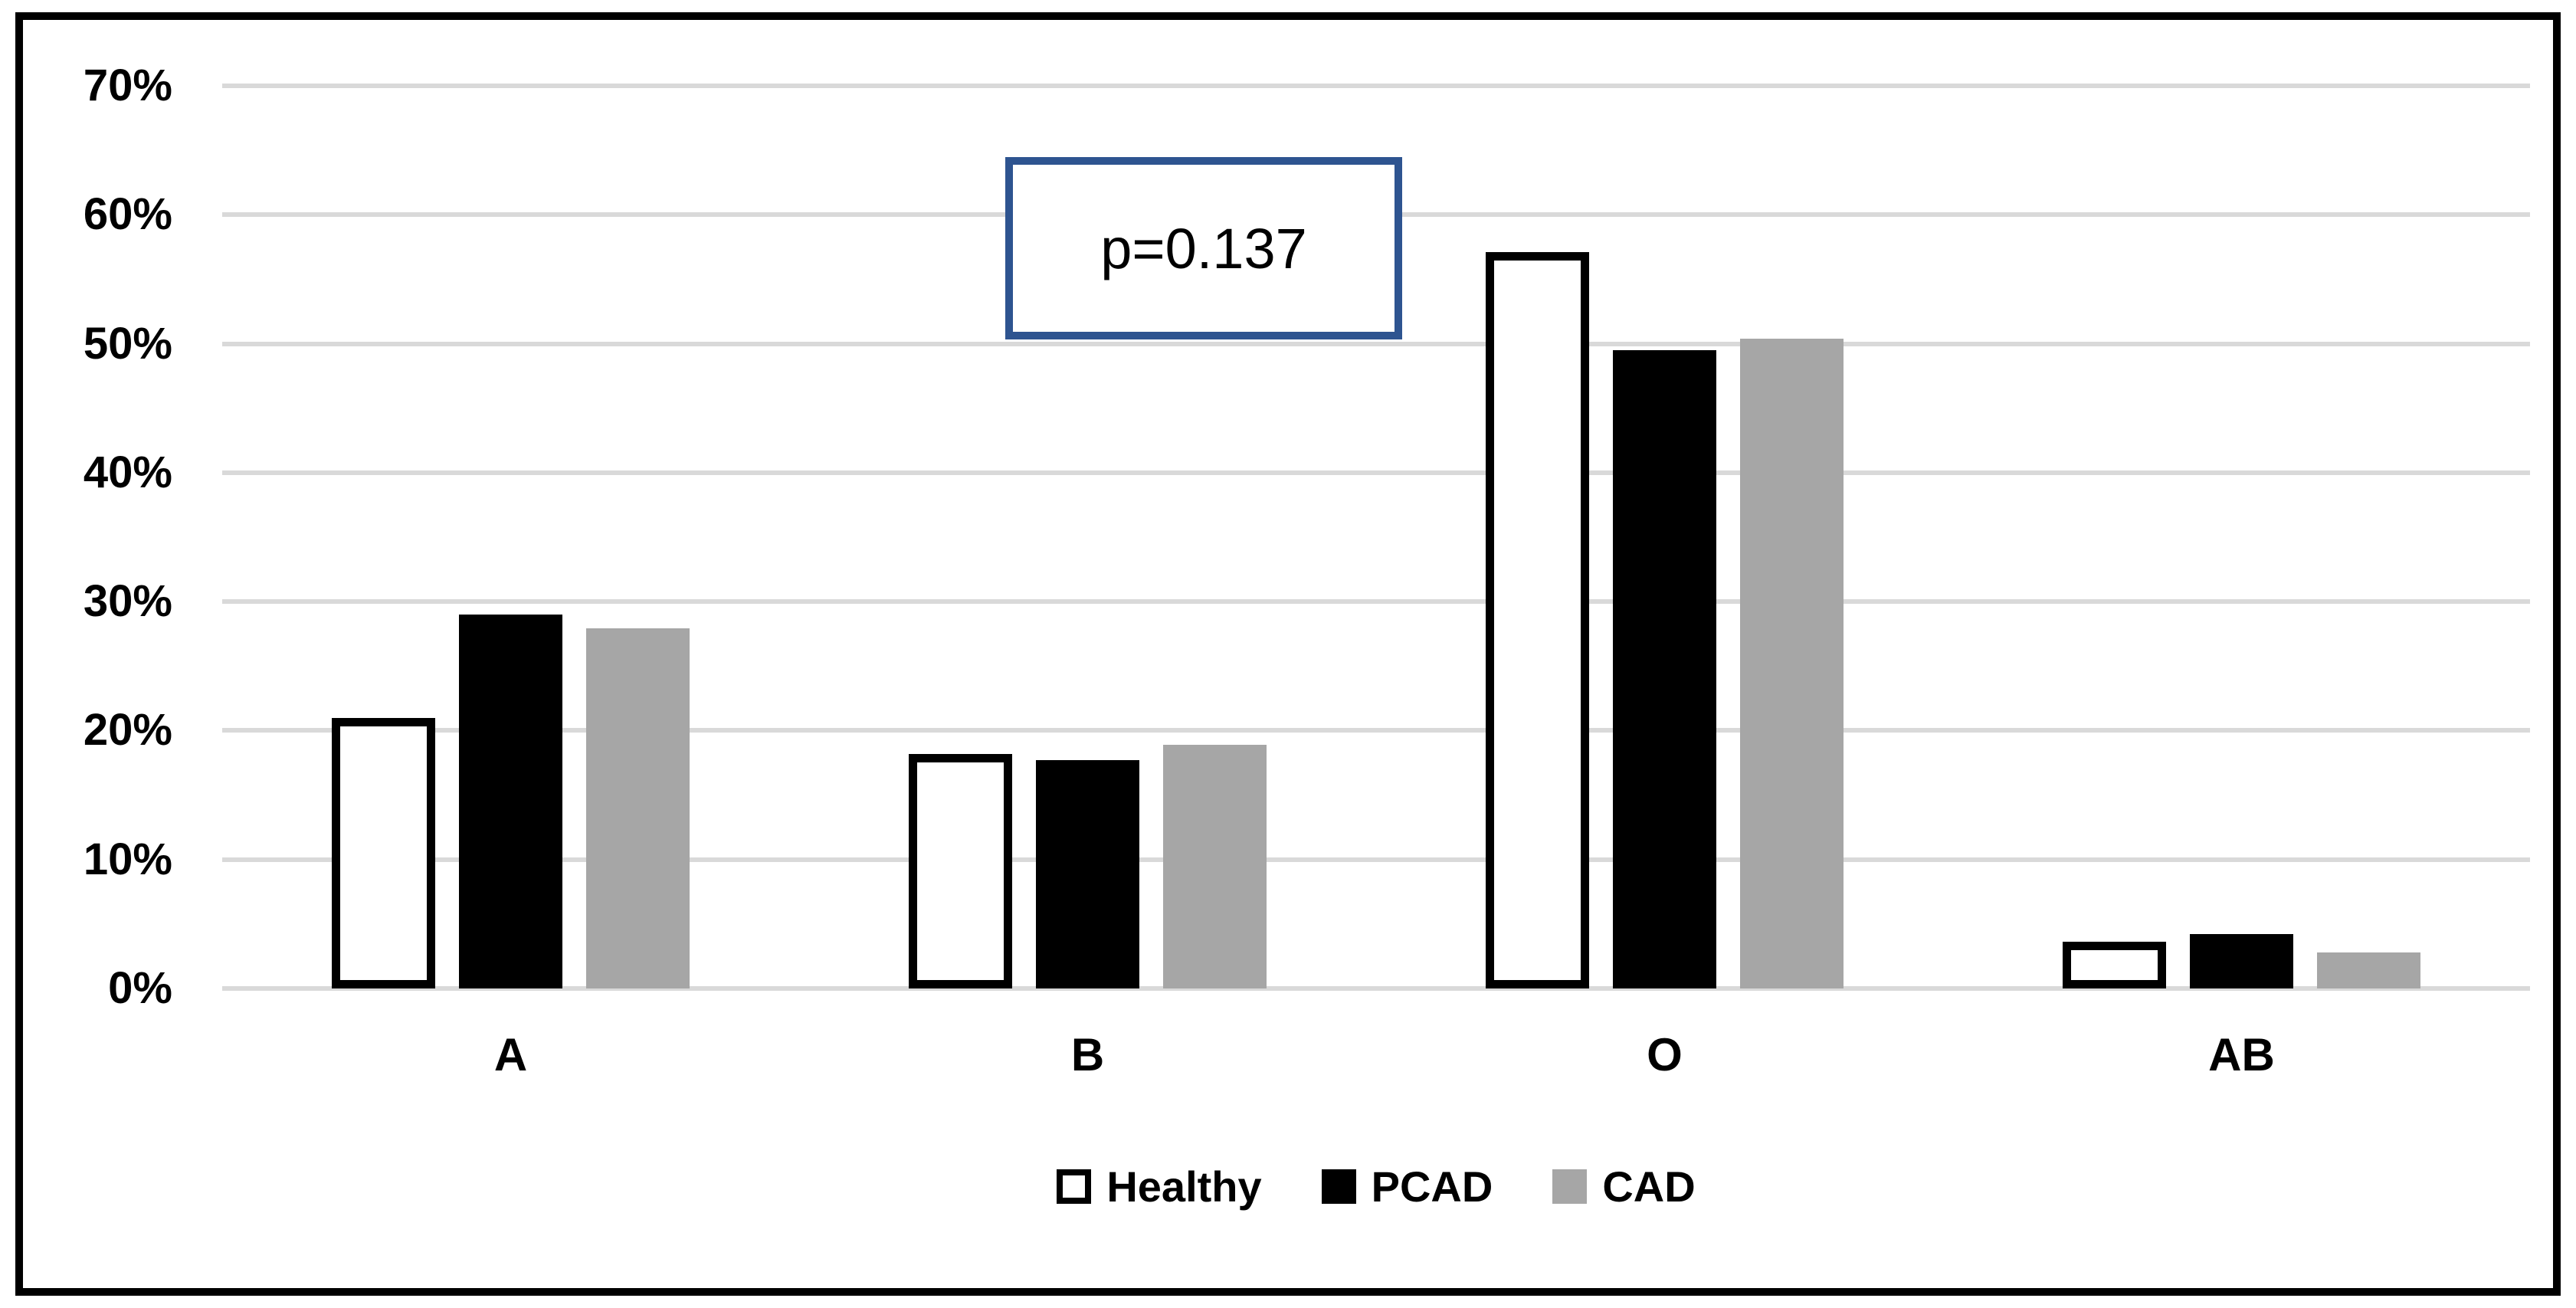 The width and height of the screenshot is (2576, 1308). Describe the element at coordinates (1087, 874) in the screenshot. I see `bar-pcad-B` at that location.